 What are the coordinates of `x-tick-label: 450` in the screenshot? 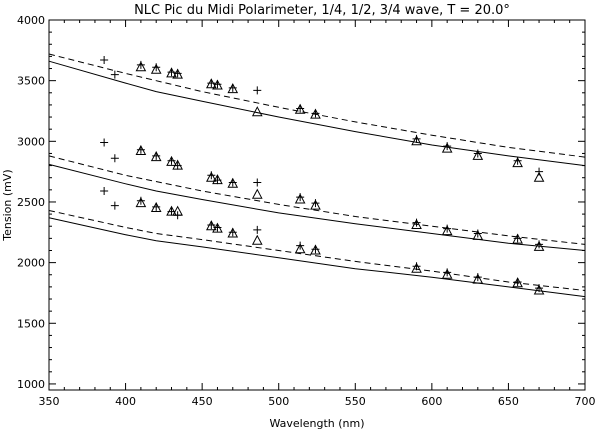 It's located at (202, 401).